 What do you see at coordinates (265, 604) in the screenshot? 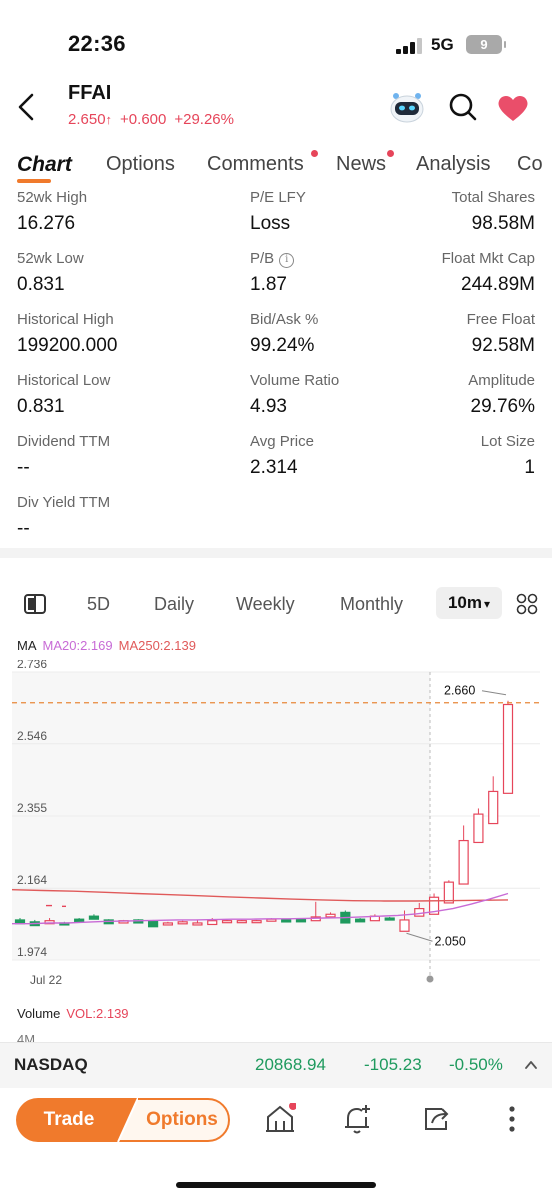
I see `period-weekly: Weekly` at bounding box center [265, 604].